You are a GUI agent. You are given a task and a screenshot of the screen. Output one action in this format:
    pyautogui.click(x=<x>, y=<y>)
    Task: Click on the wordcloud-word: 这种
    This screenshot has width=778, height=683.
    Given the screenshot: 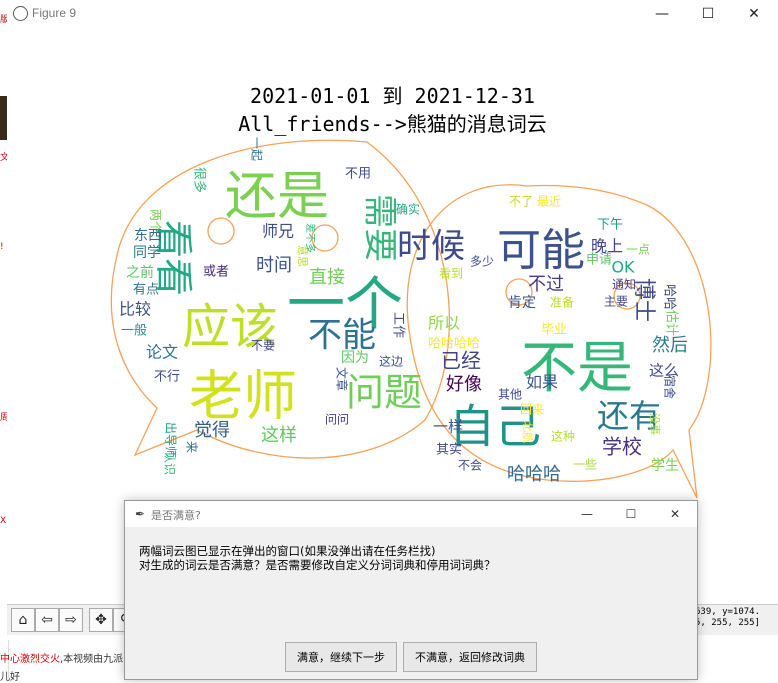 What is the action you would take?
    pyautogui.click(x=563, y=436)
    